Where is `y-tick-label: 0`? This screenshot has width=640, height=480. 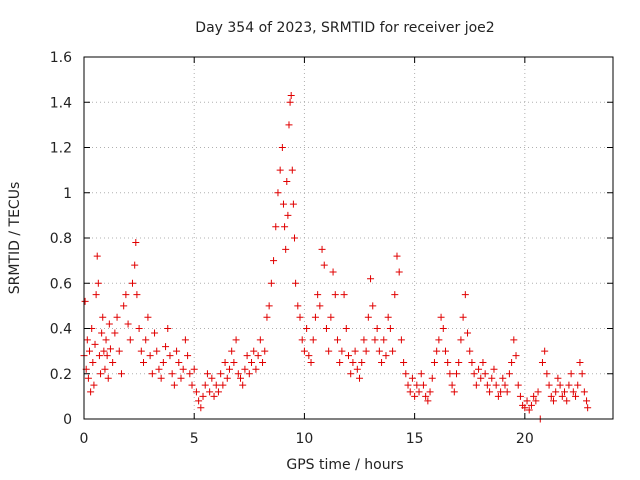
y-tick-label: 0 is located at coordinates (67, 420).